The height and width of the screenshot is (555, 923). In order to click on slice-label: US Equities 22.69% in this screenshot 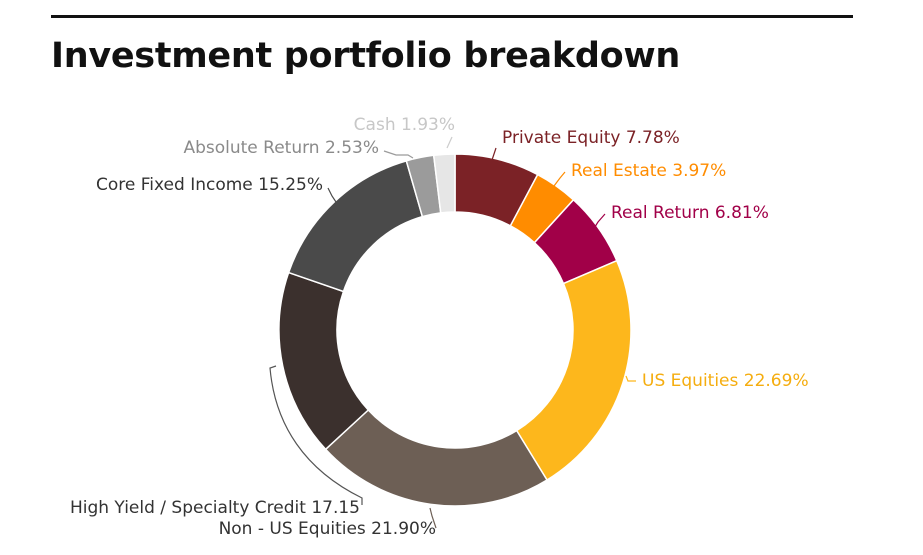, I will do `click(725, 381)`.